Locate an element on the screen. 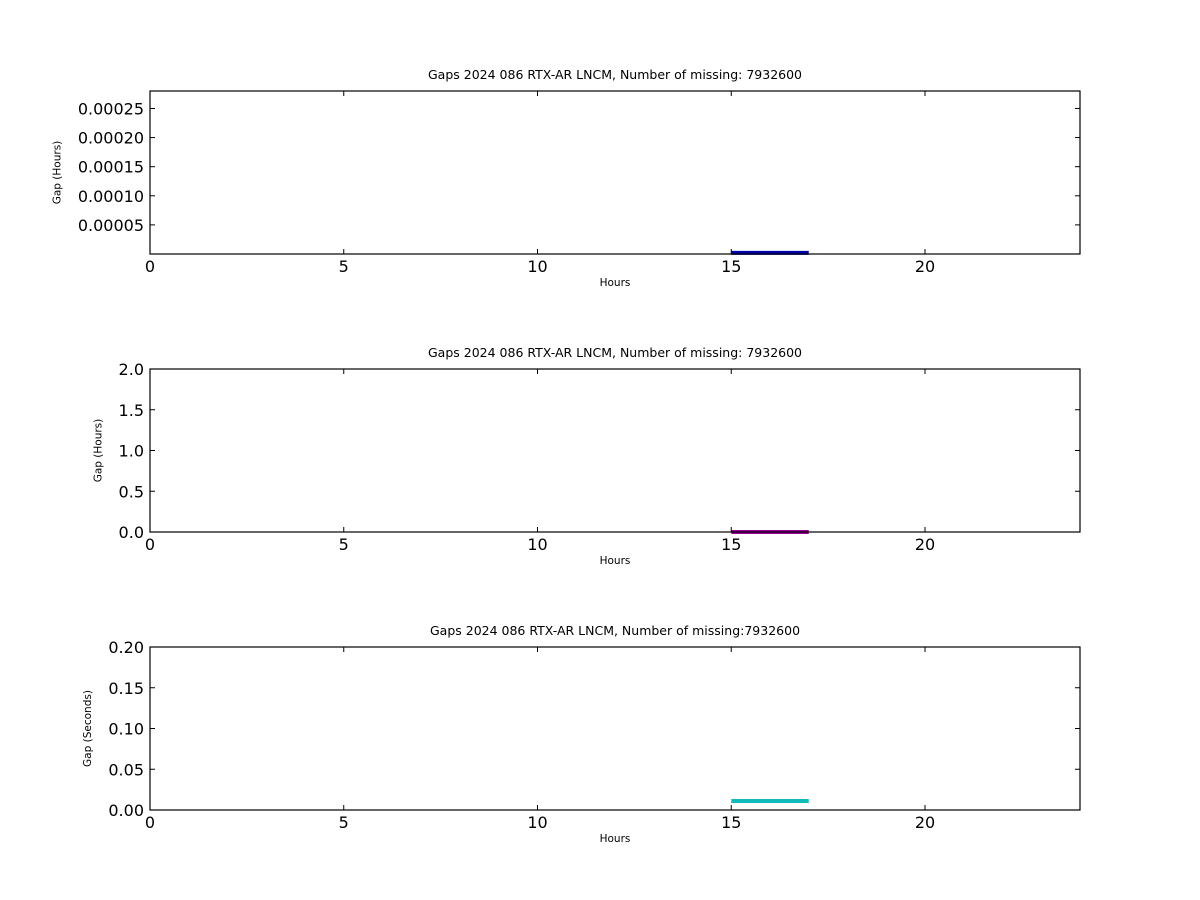  y-tick-label: 1.0 is located at coordinates (131, 451).